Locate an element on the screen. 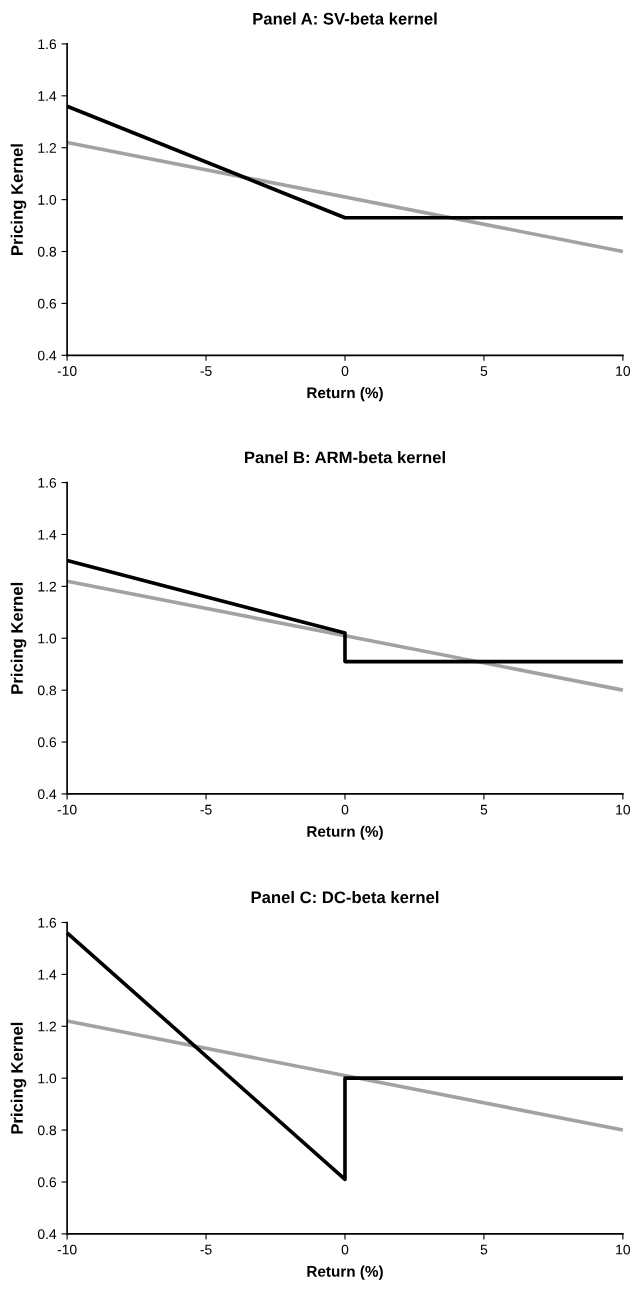  chart-title: Panel B: ARM-beta kernel is located at coordinates (345, 457).